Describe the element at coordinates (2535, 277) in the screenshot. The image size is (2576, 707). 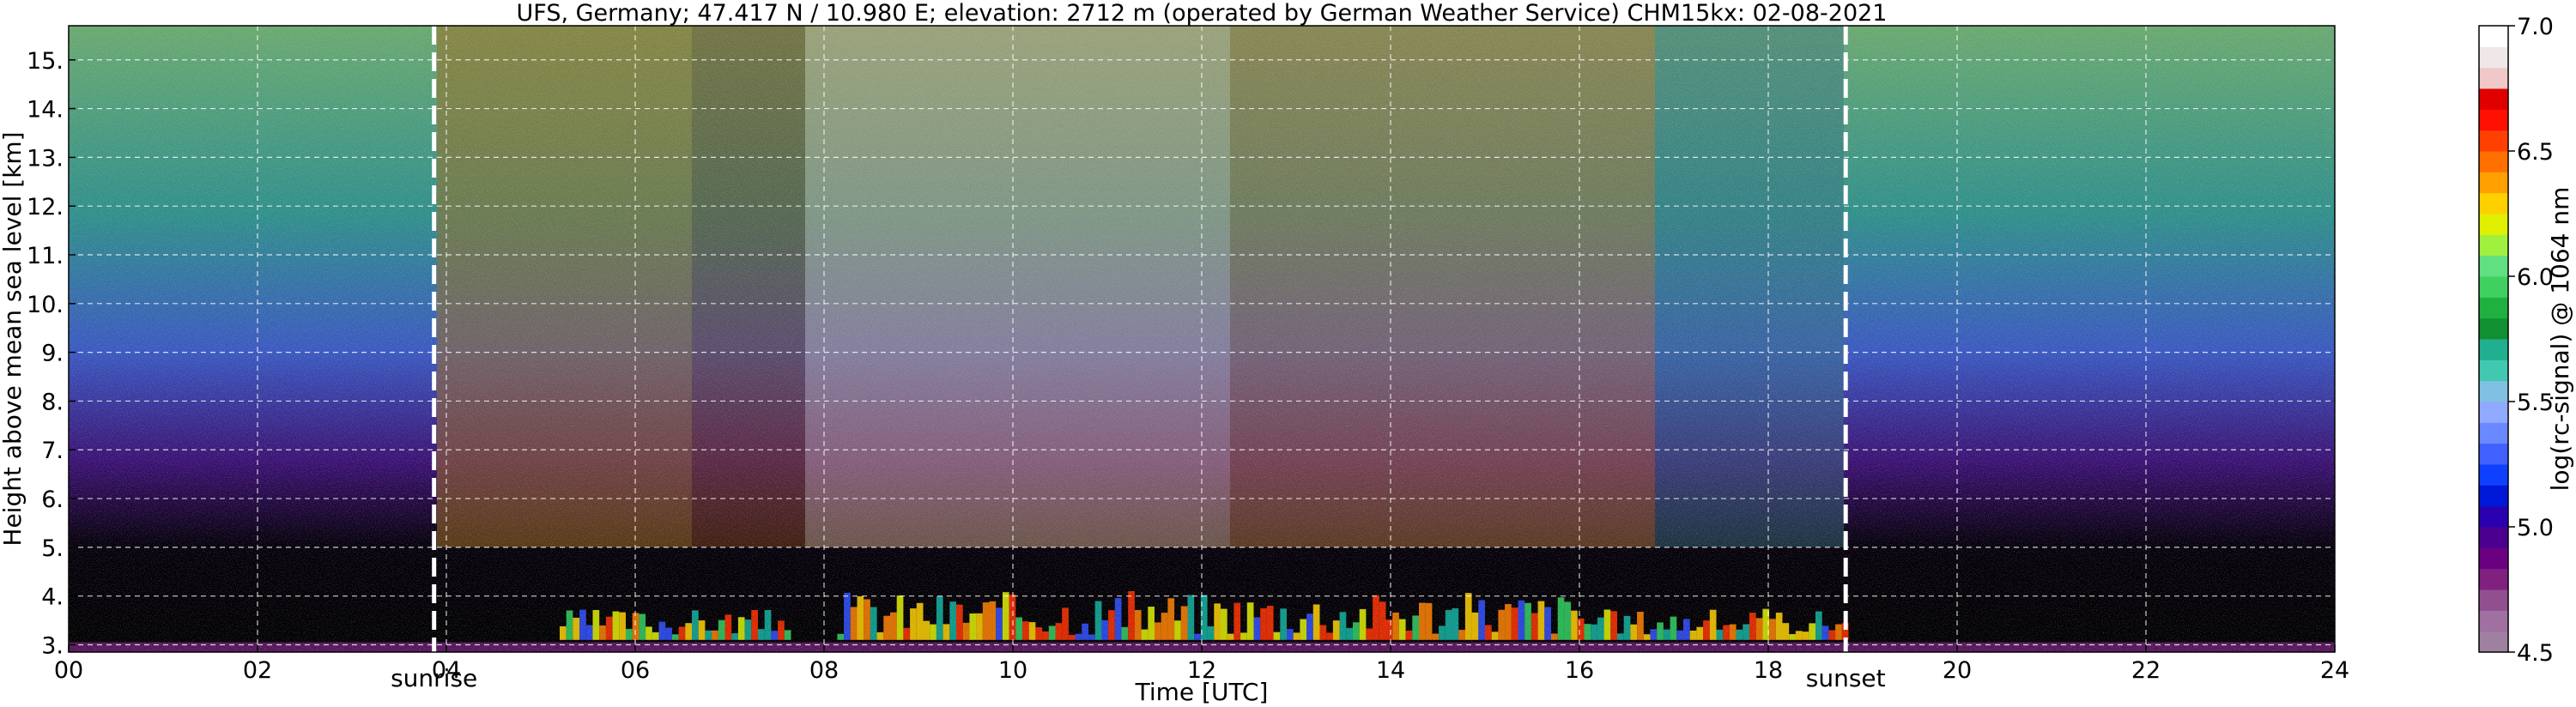
I see `colorbar-tick-label: 6.0` at that location.